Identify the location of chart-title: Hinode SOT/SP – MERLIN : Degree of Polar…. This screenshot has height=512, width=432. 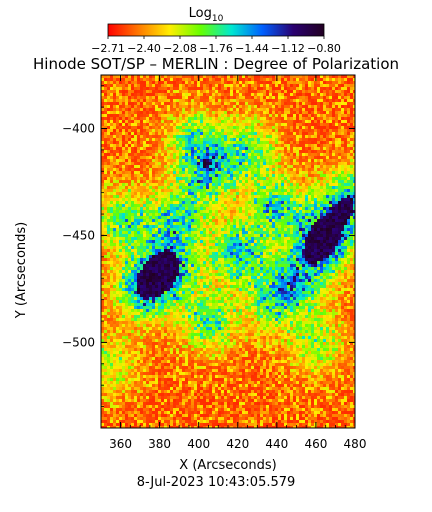
(216, 64).